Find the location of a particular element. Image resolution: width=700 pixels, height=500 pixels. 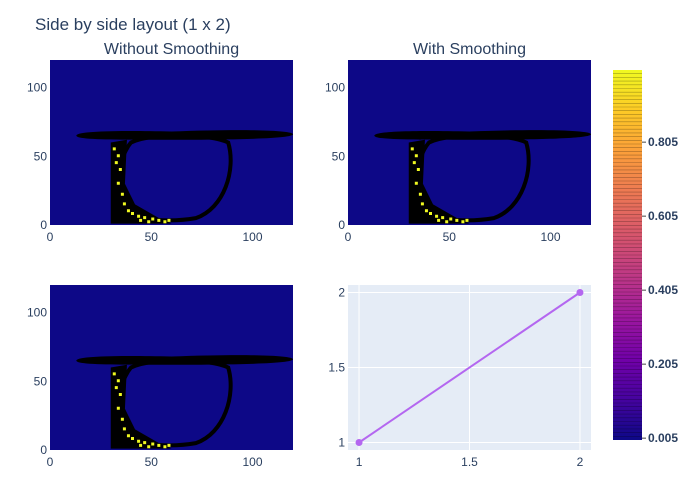

y-tick-label: 1.5 is located at coordinates (336, 368).